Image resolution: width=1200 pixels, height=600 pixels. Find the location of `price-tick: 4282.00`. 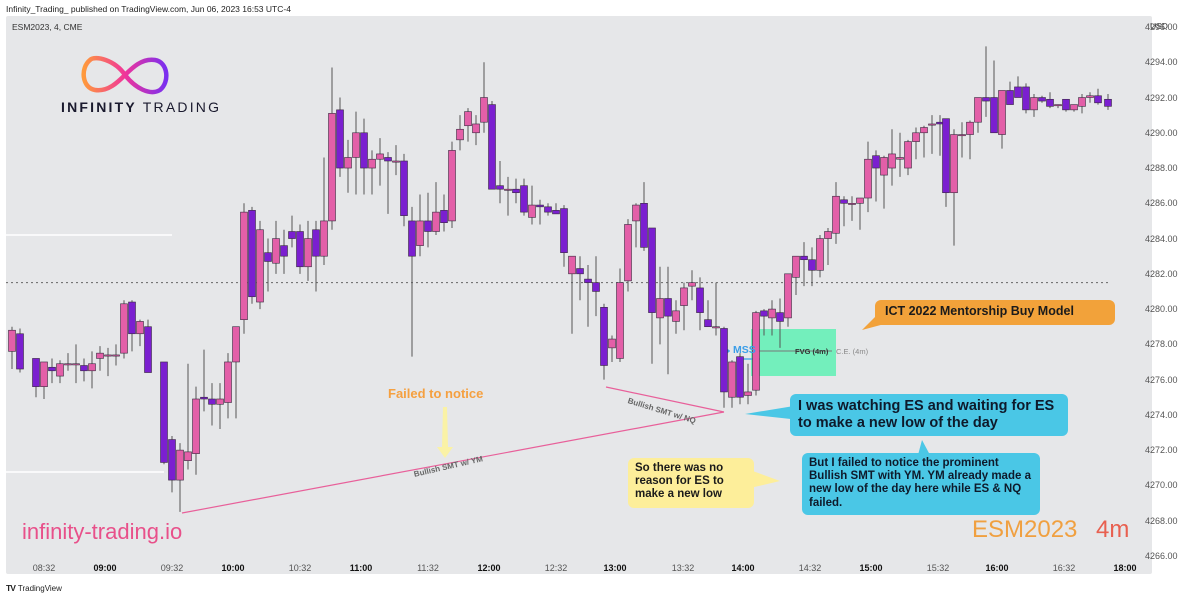

price-tick: 4282.00 is located at coordinates (1161, 273).